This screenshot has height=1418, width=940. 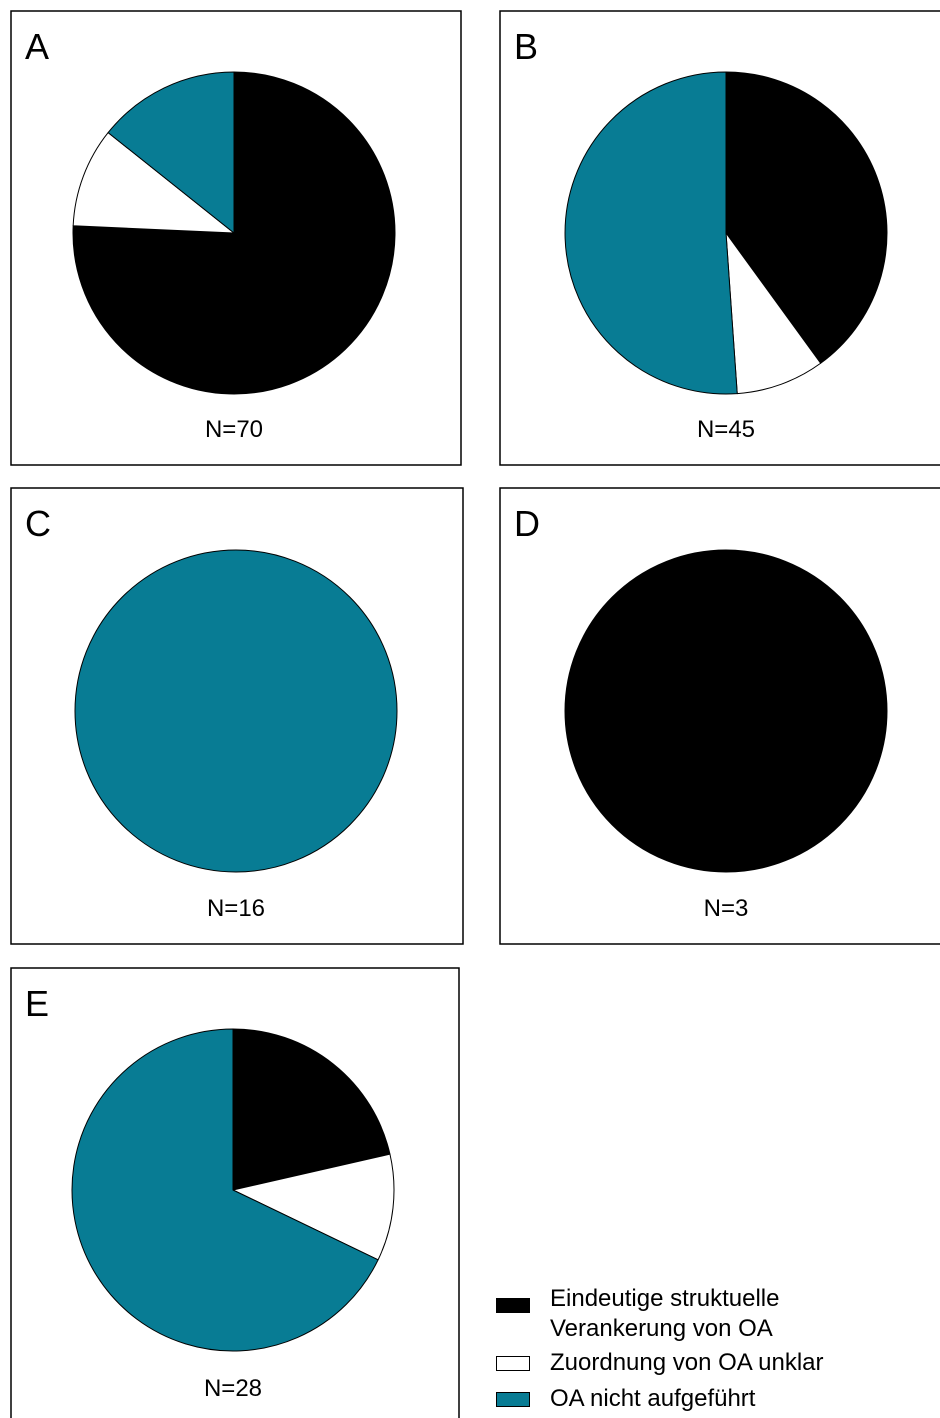 I want to click on pie-slice-e-nicht-aufgefuehrt, so click(x=225, y=1190).